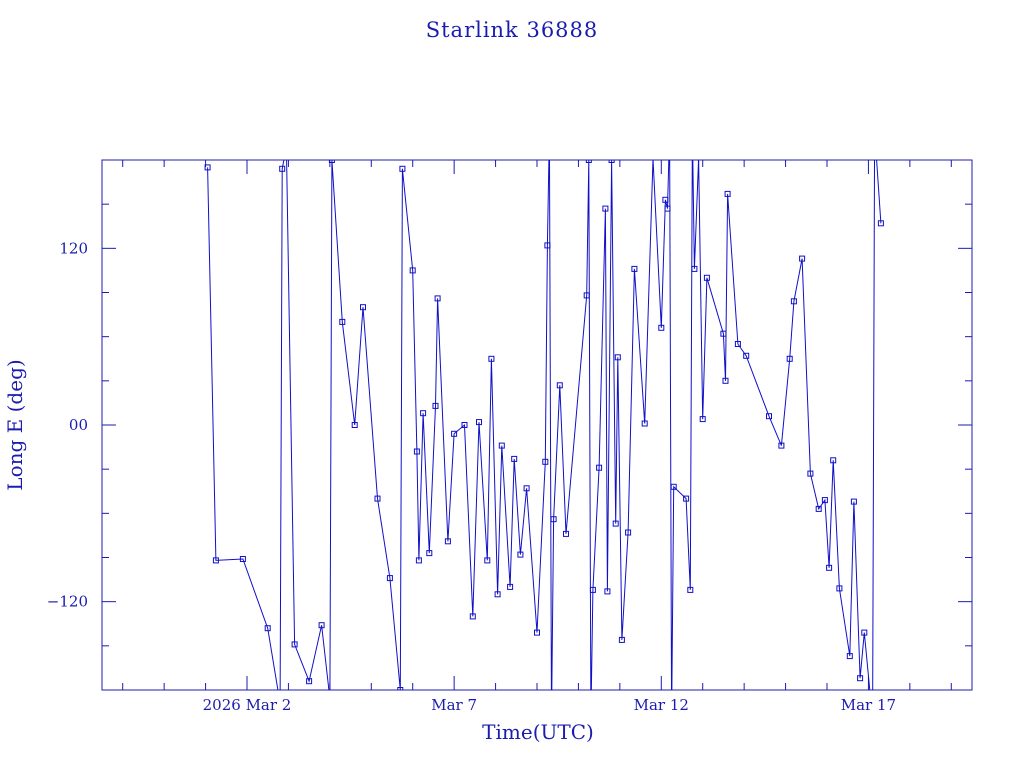 The width and height of the screenshot is (1024, 768). What do you see at coordinates (538, 732) in the screenshot?
I see `x-axis-label: Time(UTC)` at bounding box center [538, 732].